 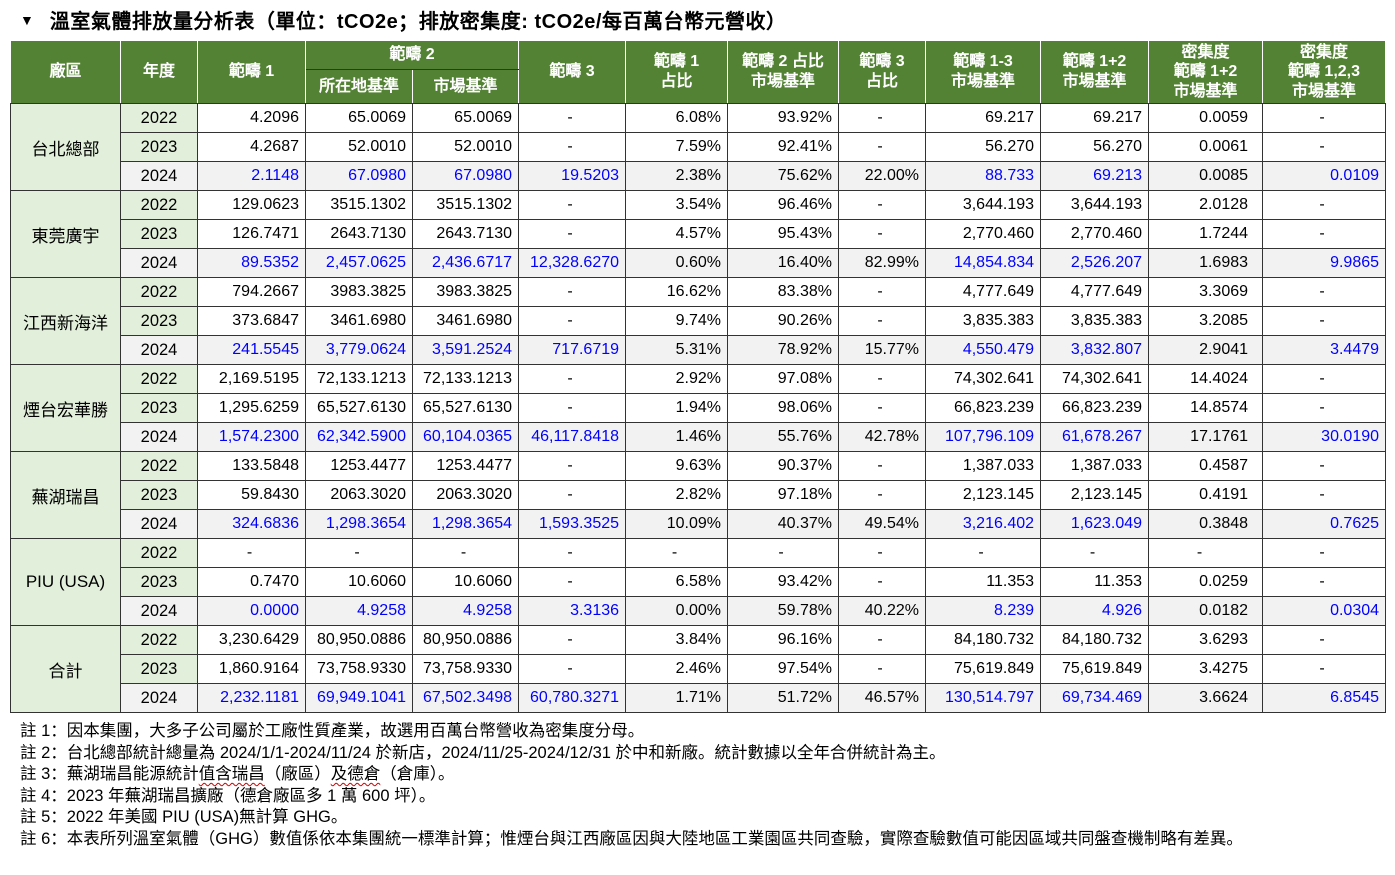 What do you see at coordinates (677, 582) in the screenshot?
I see `cell-scope1-pct: 6.58%` at bounding box center [677, 582].